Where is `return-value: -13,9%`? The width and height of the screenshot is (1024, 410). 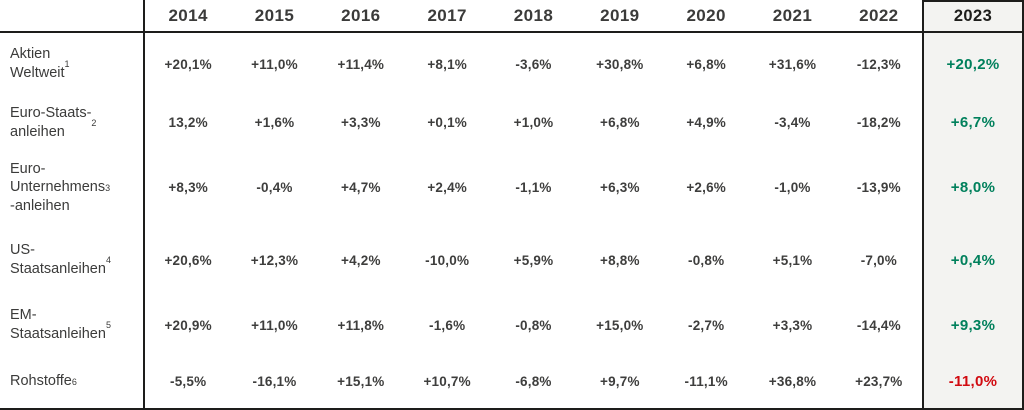 return-value: -13,9% is located at coordinates (878, 187).